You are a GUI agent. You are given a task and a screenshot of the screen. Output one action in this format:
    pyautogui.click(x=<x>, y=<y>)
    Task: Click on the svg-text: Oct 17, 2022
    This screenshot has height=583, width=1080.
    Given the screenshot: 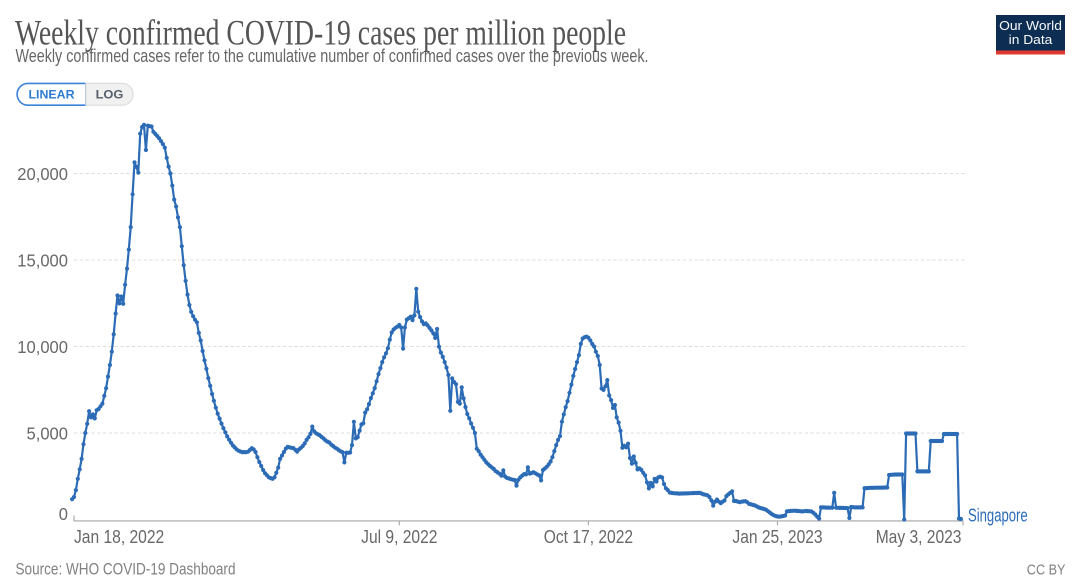 What is the action you would take?
    pyautogui.click(x=588, y=536)
    